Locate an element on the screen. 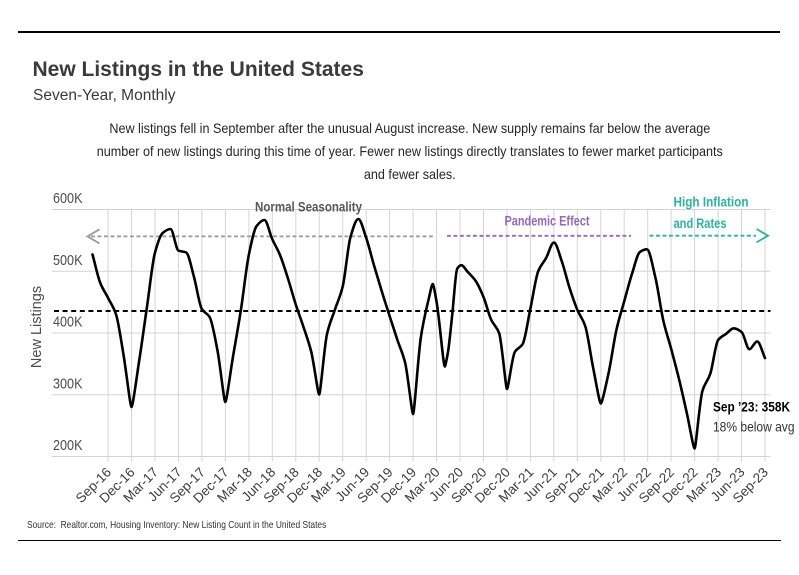  svg-text: Pandemic Effect is located at coordinates (547, 221).